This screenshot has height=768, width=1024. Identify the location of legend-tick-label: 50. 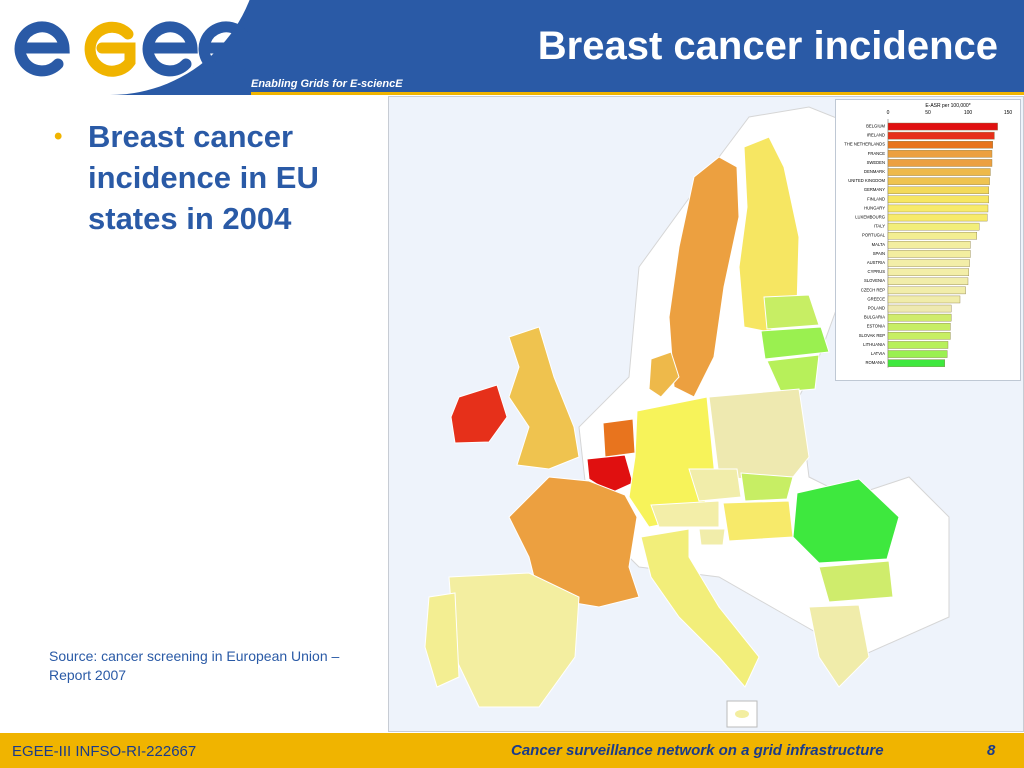
(928, 113).